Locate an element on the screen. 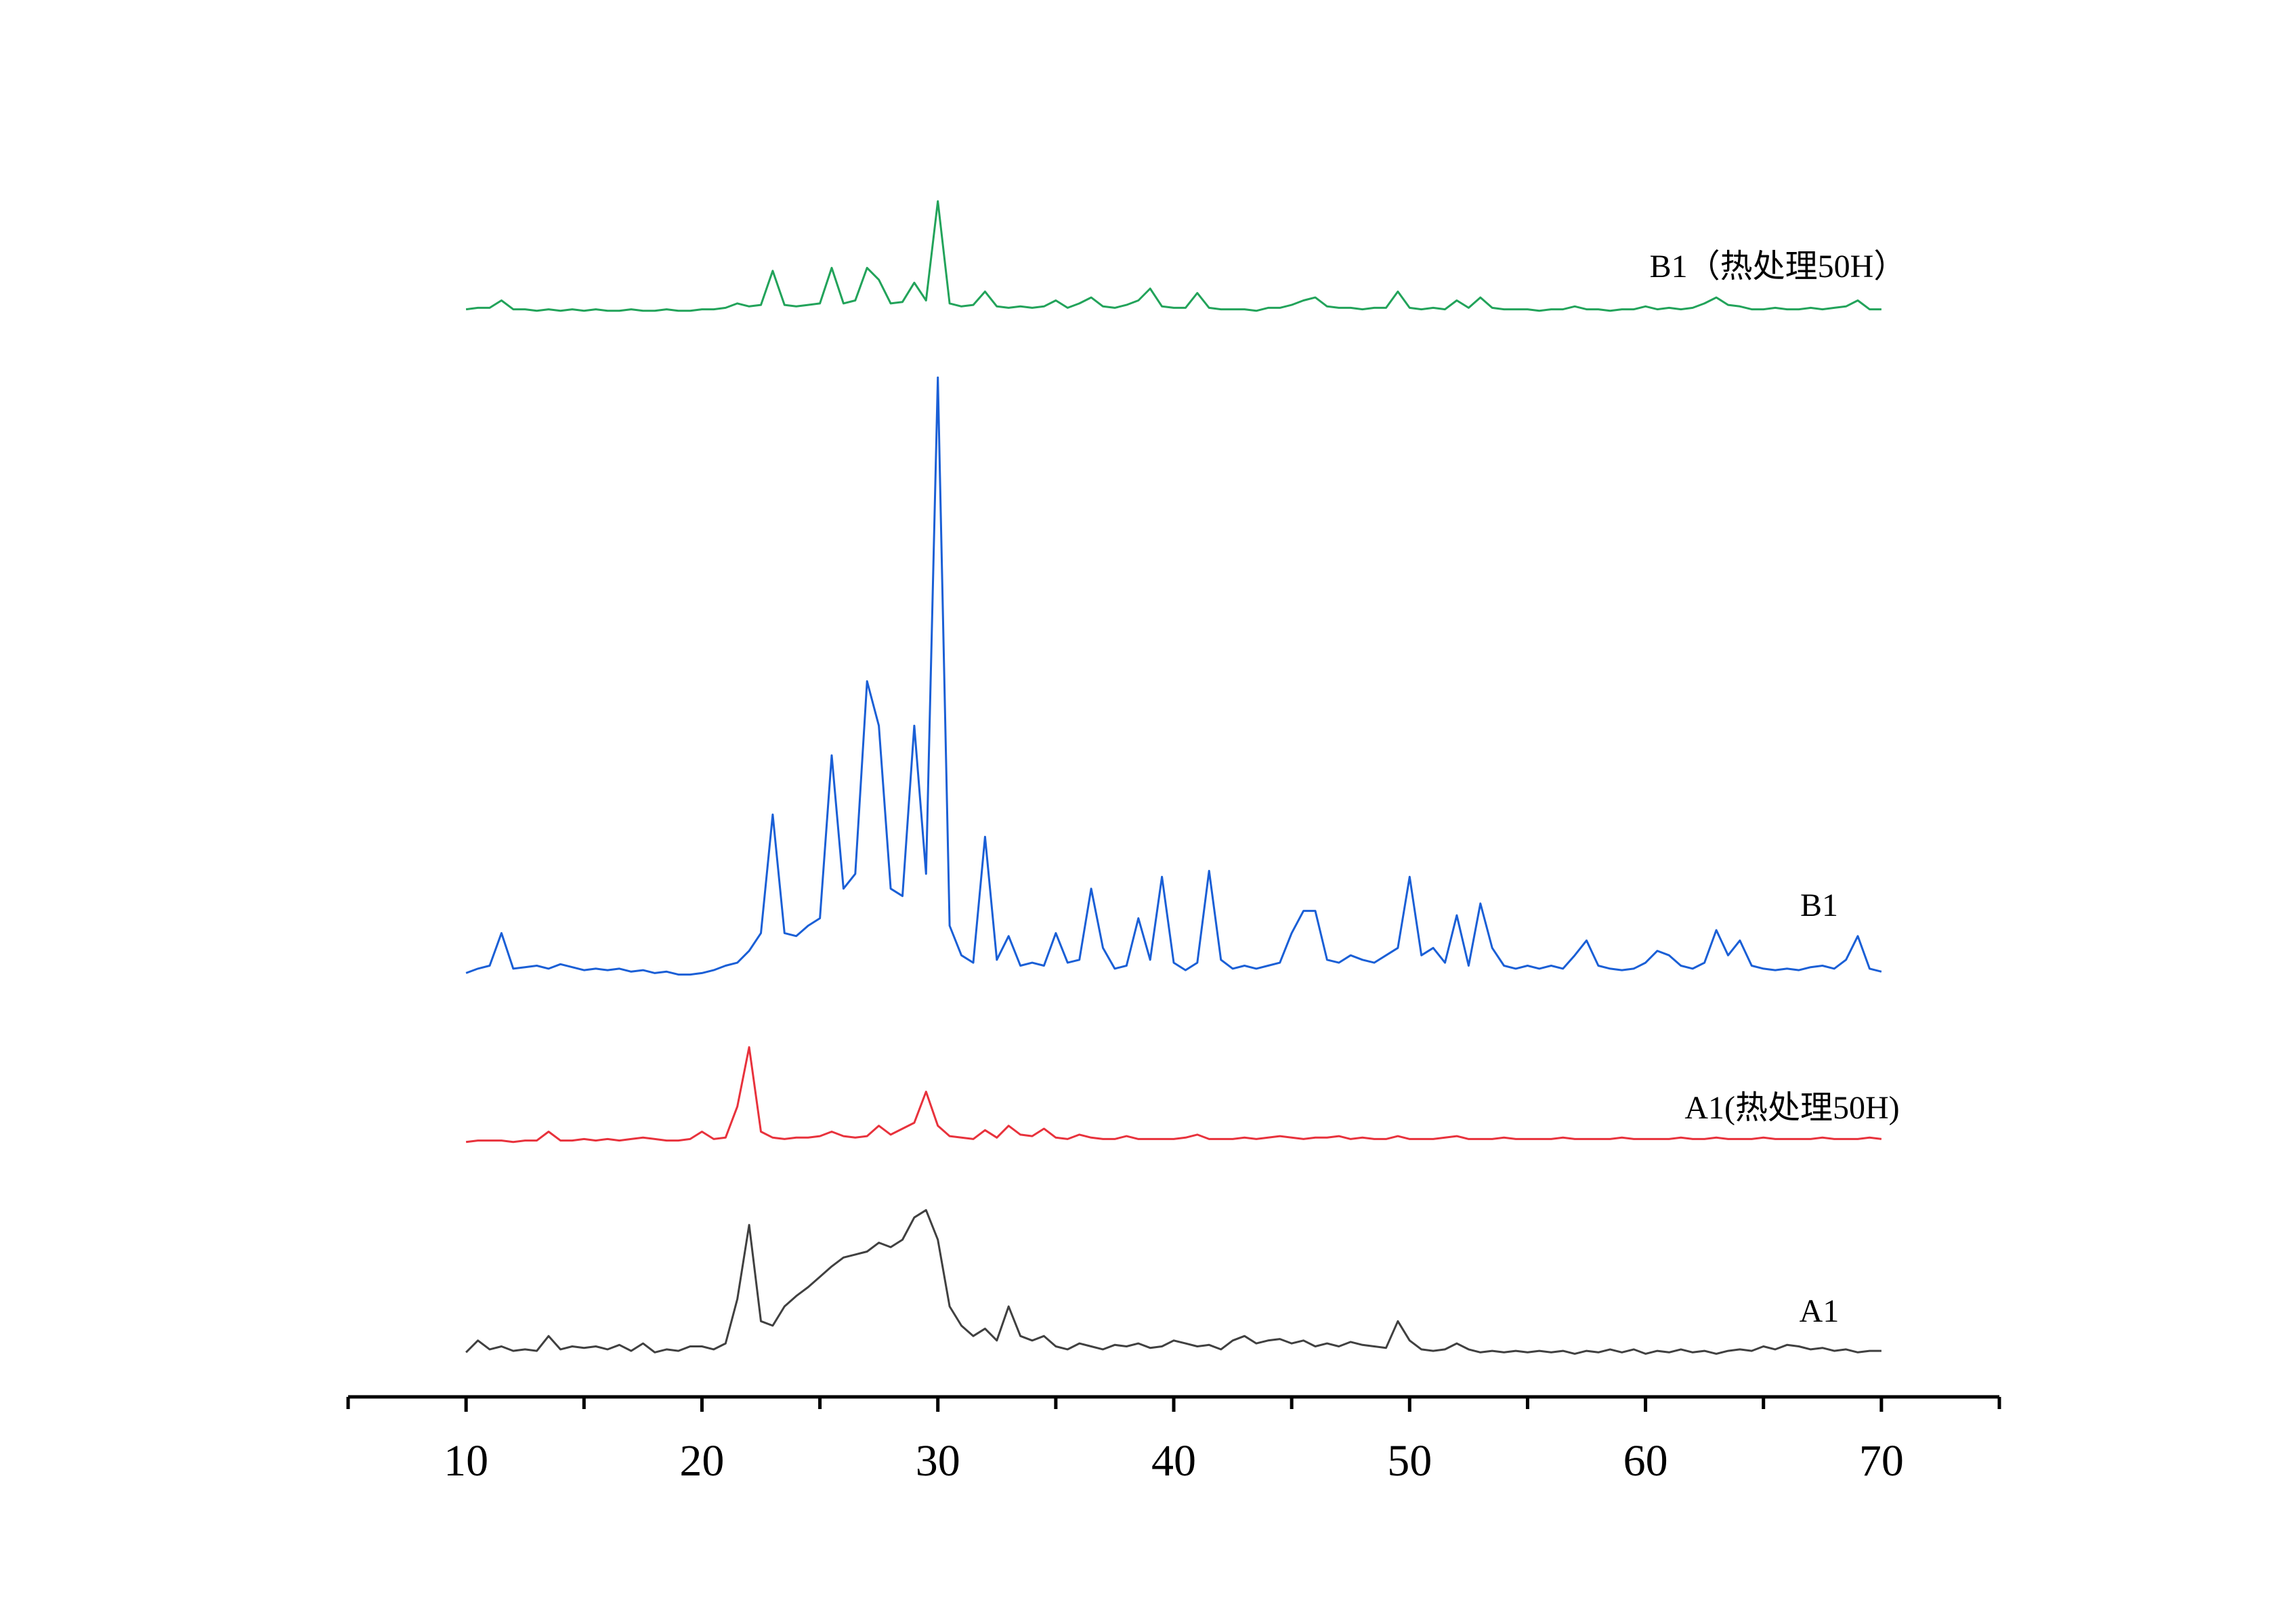  x-tick-label: 50 is located at coordinates (1409, 1461).